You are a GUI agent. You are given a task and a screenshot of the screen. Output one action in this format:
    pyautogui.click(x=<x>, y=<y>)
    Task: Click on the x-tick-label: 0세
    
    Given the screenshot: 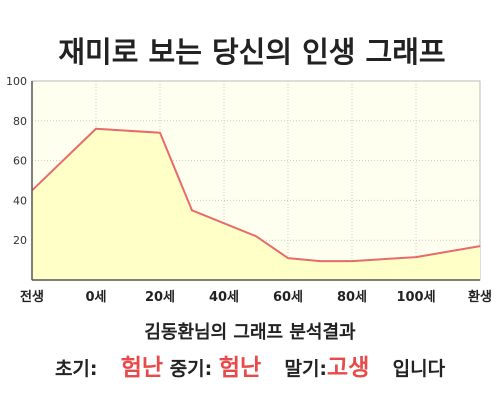 What is the action you would take?
    pyautogui.click(x=95, y=297)
    